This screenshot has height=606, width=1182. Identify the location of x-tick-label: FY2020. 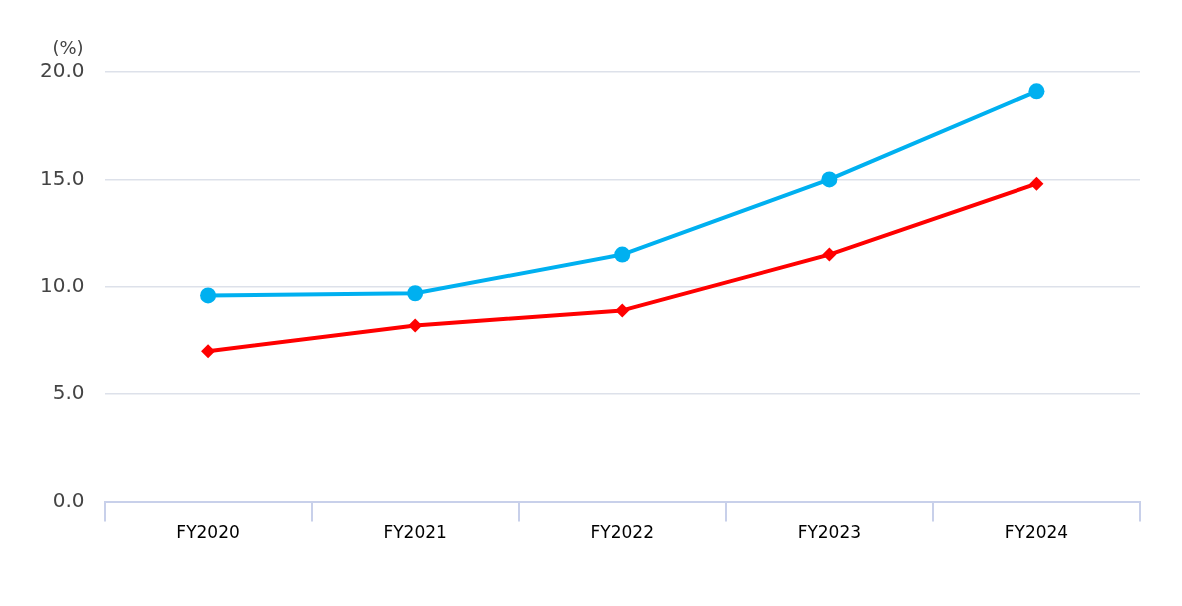
(208, 532).